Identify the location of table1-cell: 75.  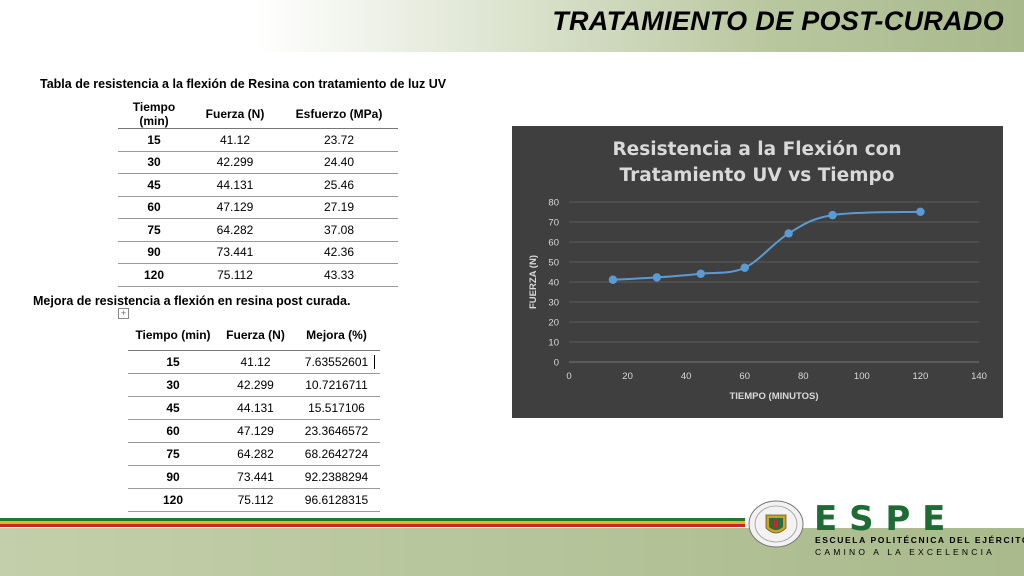
(154, 230).